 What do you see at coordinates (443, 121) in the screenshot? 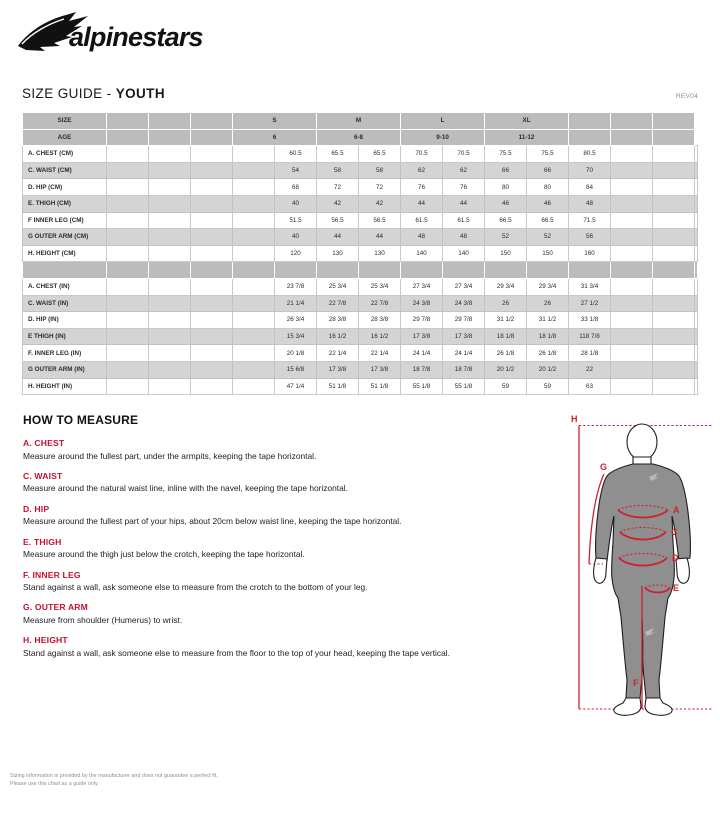
I see `header-size-L: L` at bounding box center [443, 121].